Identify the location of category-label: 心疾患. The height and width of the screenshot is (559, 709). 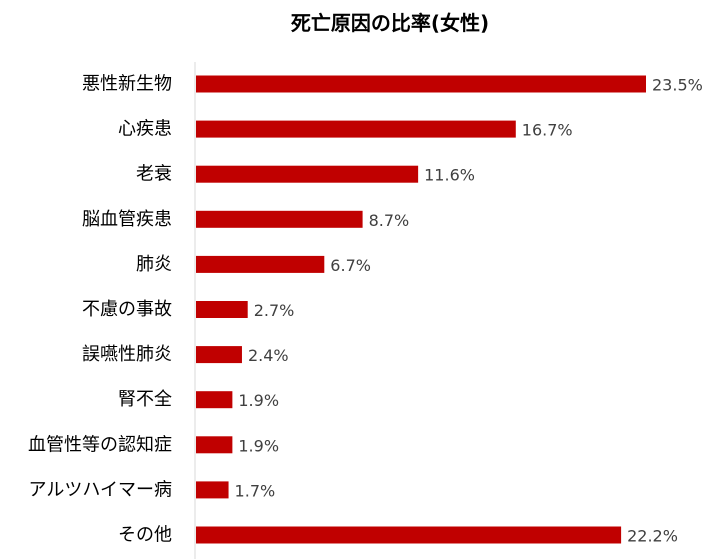
(145, 129).